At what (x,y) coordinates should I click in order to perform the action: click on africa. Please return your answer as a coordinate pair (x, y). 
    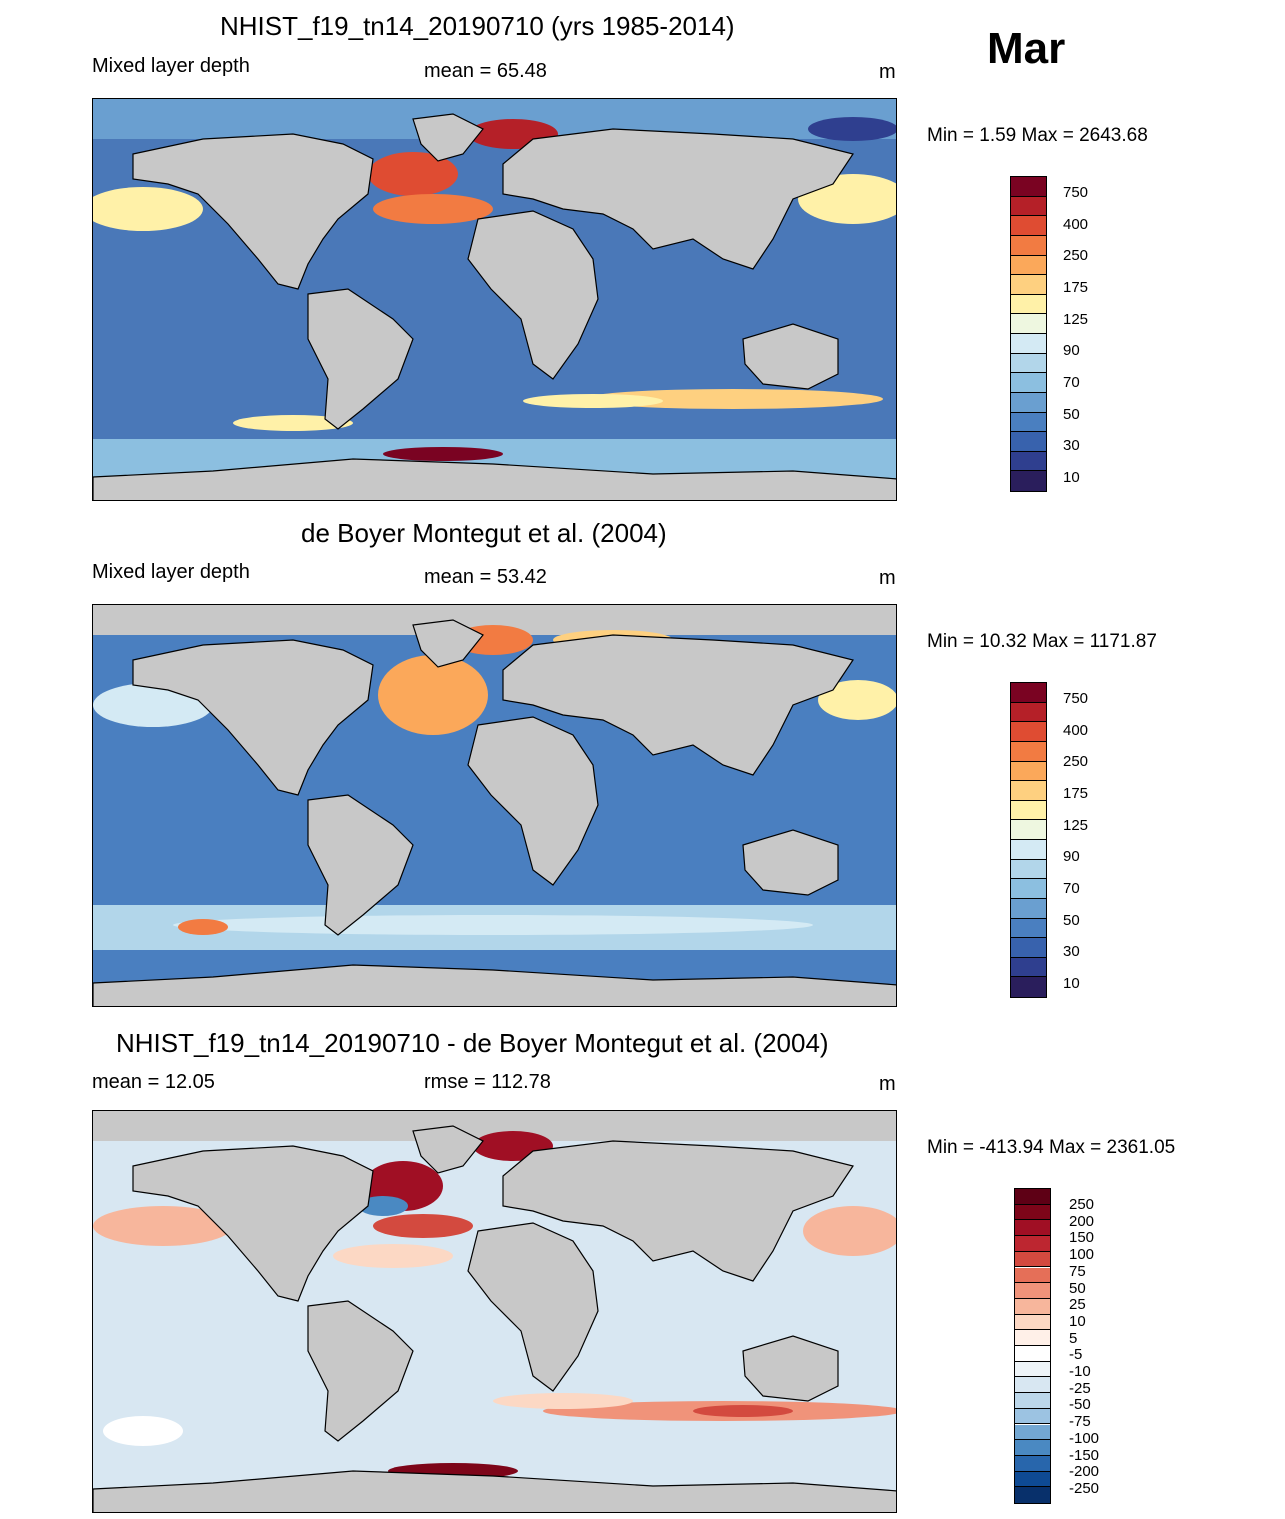
    Looking at the image, I should click on (533, 1307).